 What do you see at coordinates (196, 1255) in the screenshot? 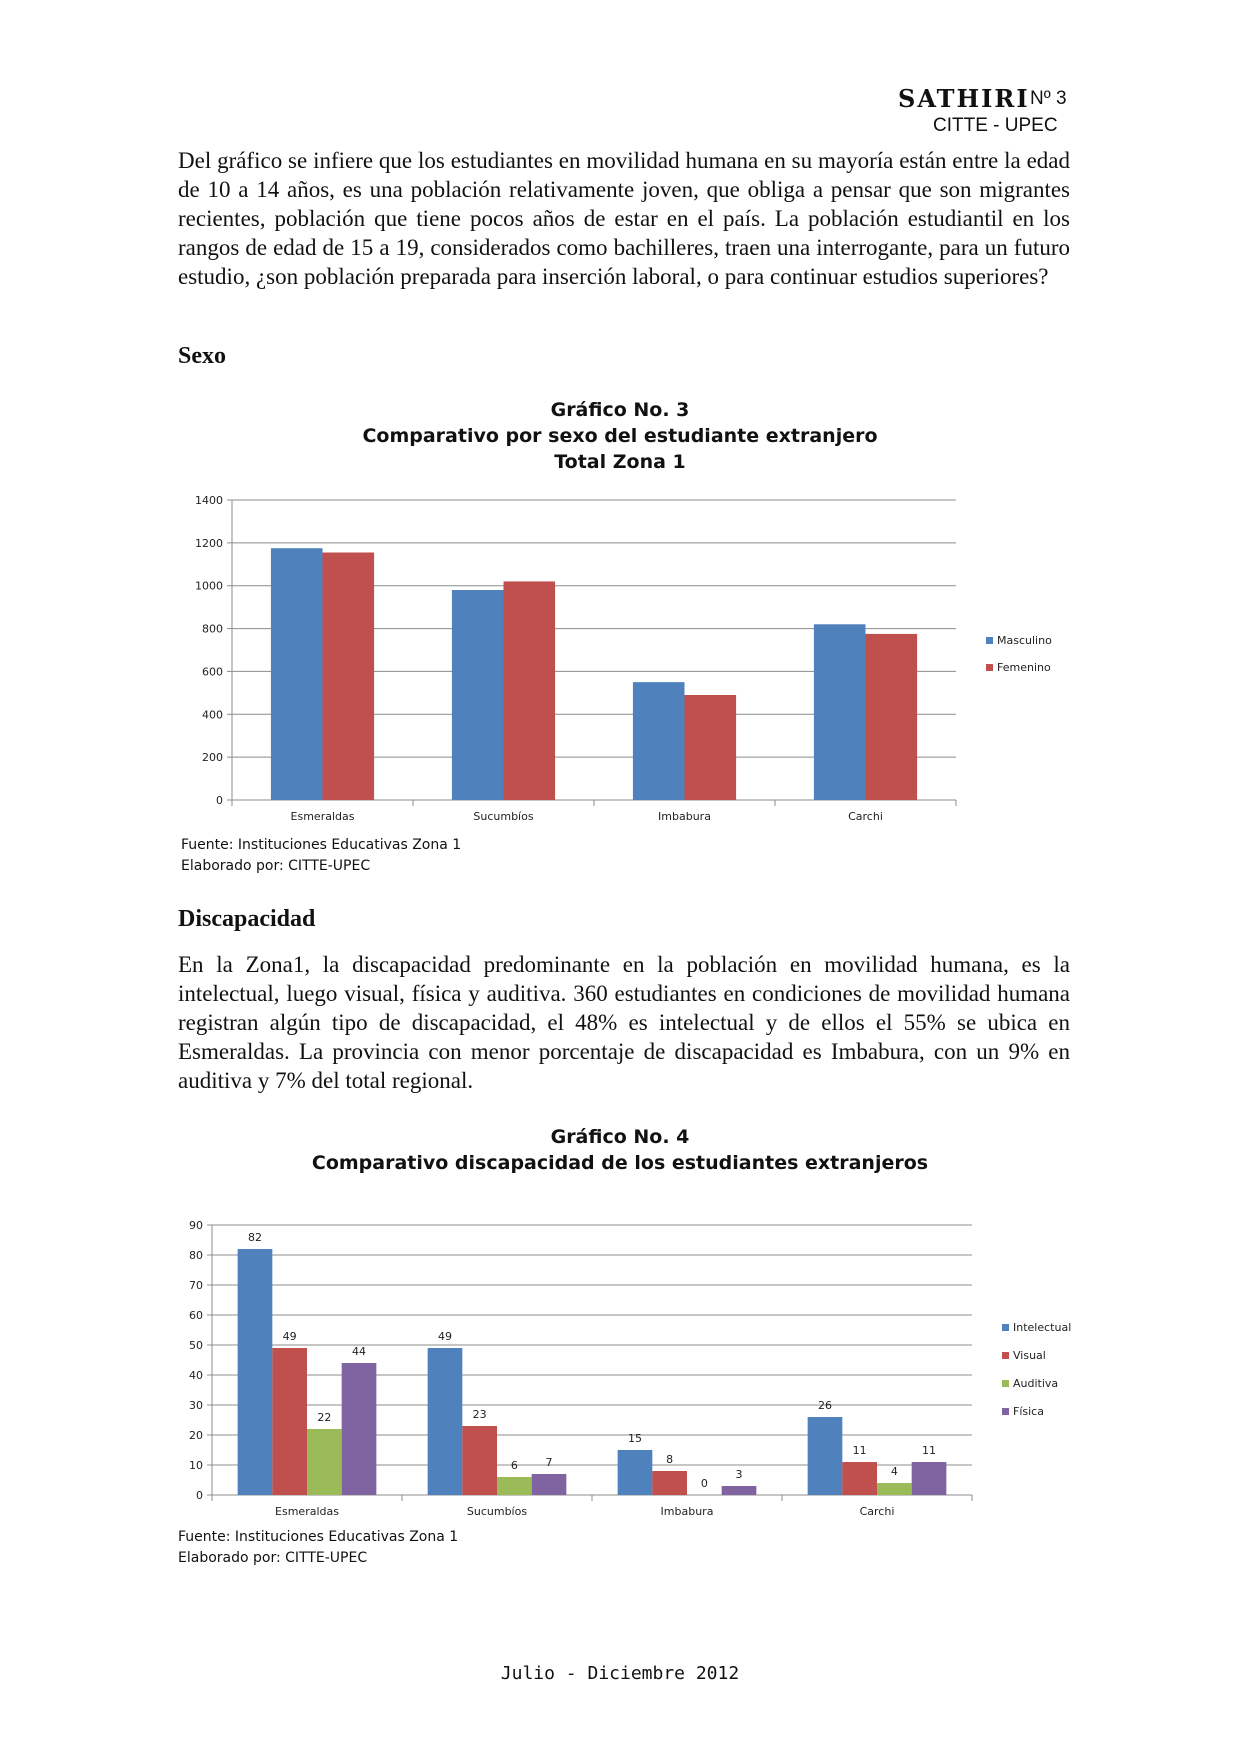
I see `y-tick-label: 80` at bounding box center [196, 1255].